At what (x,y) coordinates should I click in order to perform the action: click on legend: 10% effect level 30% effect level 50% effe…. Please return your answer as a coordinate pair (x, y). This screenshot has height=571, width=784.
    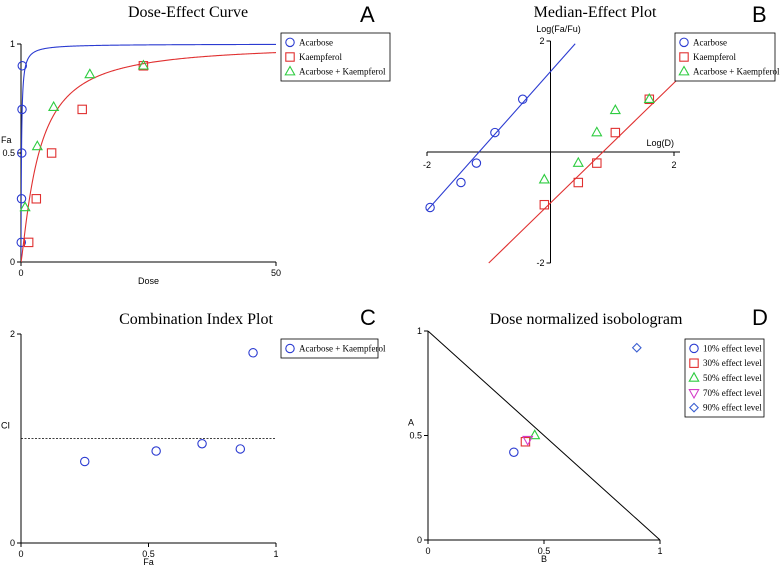
    Looking at the image, I should click on (724, 378).